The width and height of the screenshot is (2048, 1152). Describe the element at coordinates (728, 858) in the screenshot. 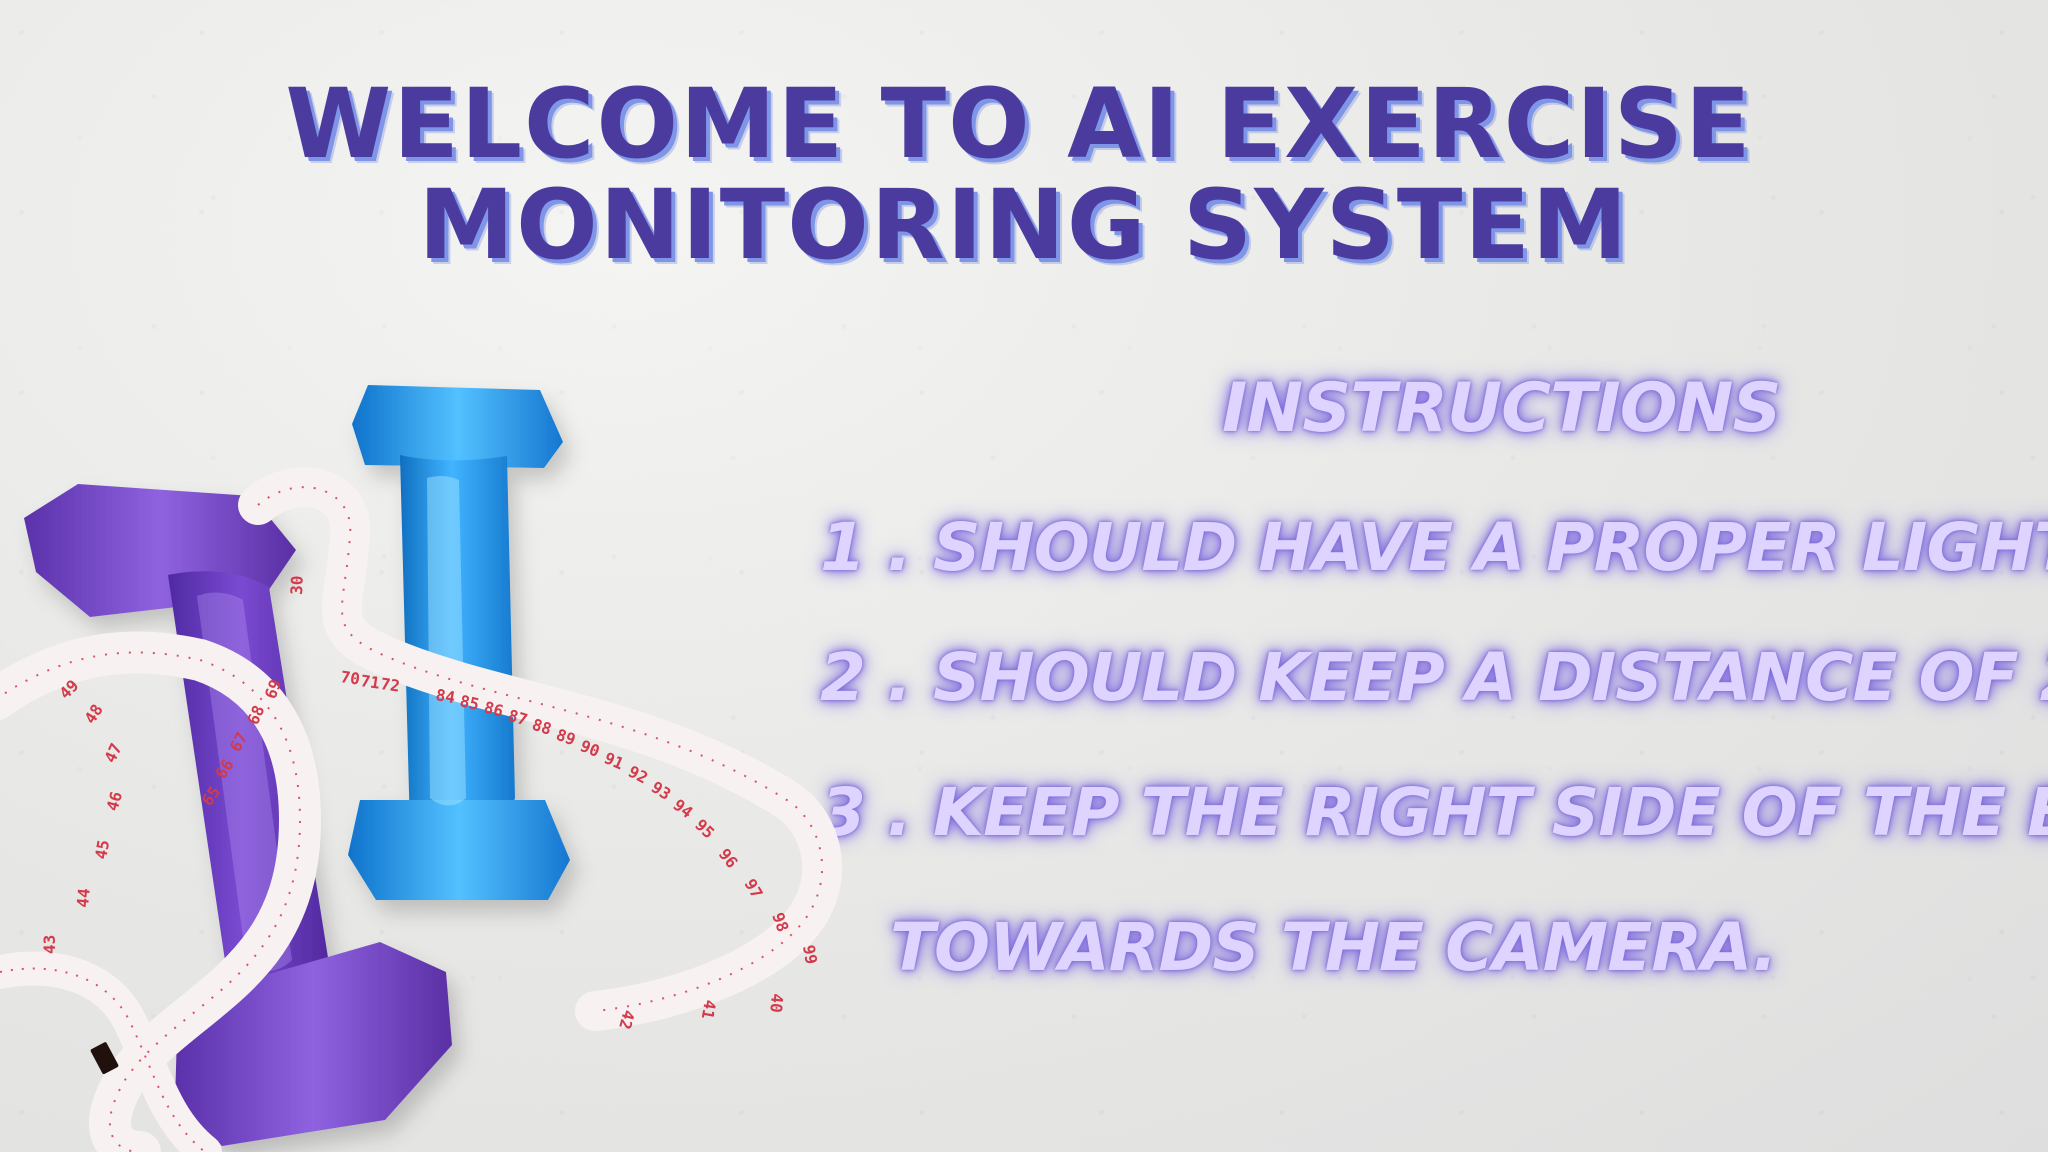

I see `tape-number-96: 96` at that location.